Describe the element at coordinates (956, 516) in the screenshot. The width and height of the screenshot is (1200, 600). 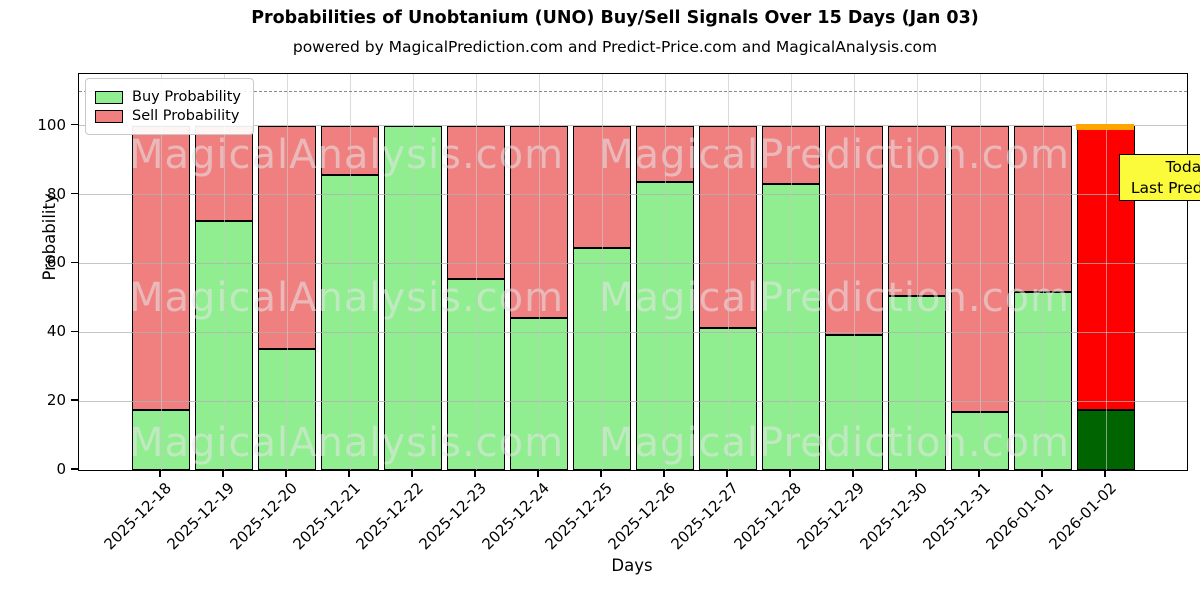
I see `x-tick-label-text: 2025-12-31` at that location.